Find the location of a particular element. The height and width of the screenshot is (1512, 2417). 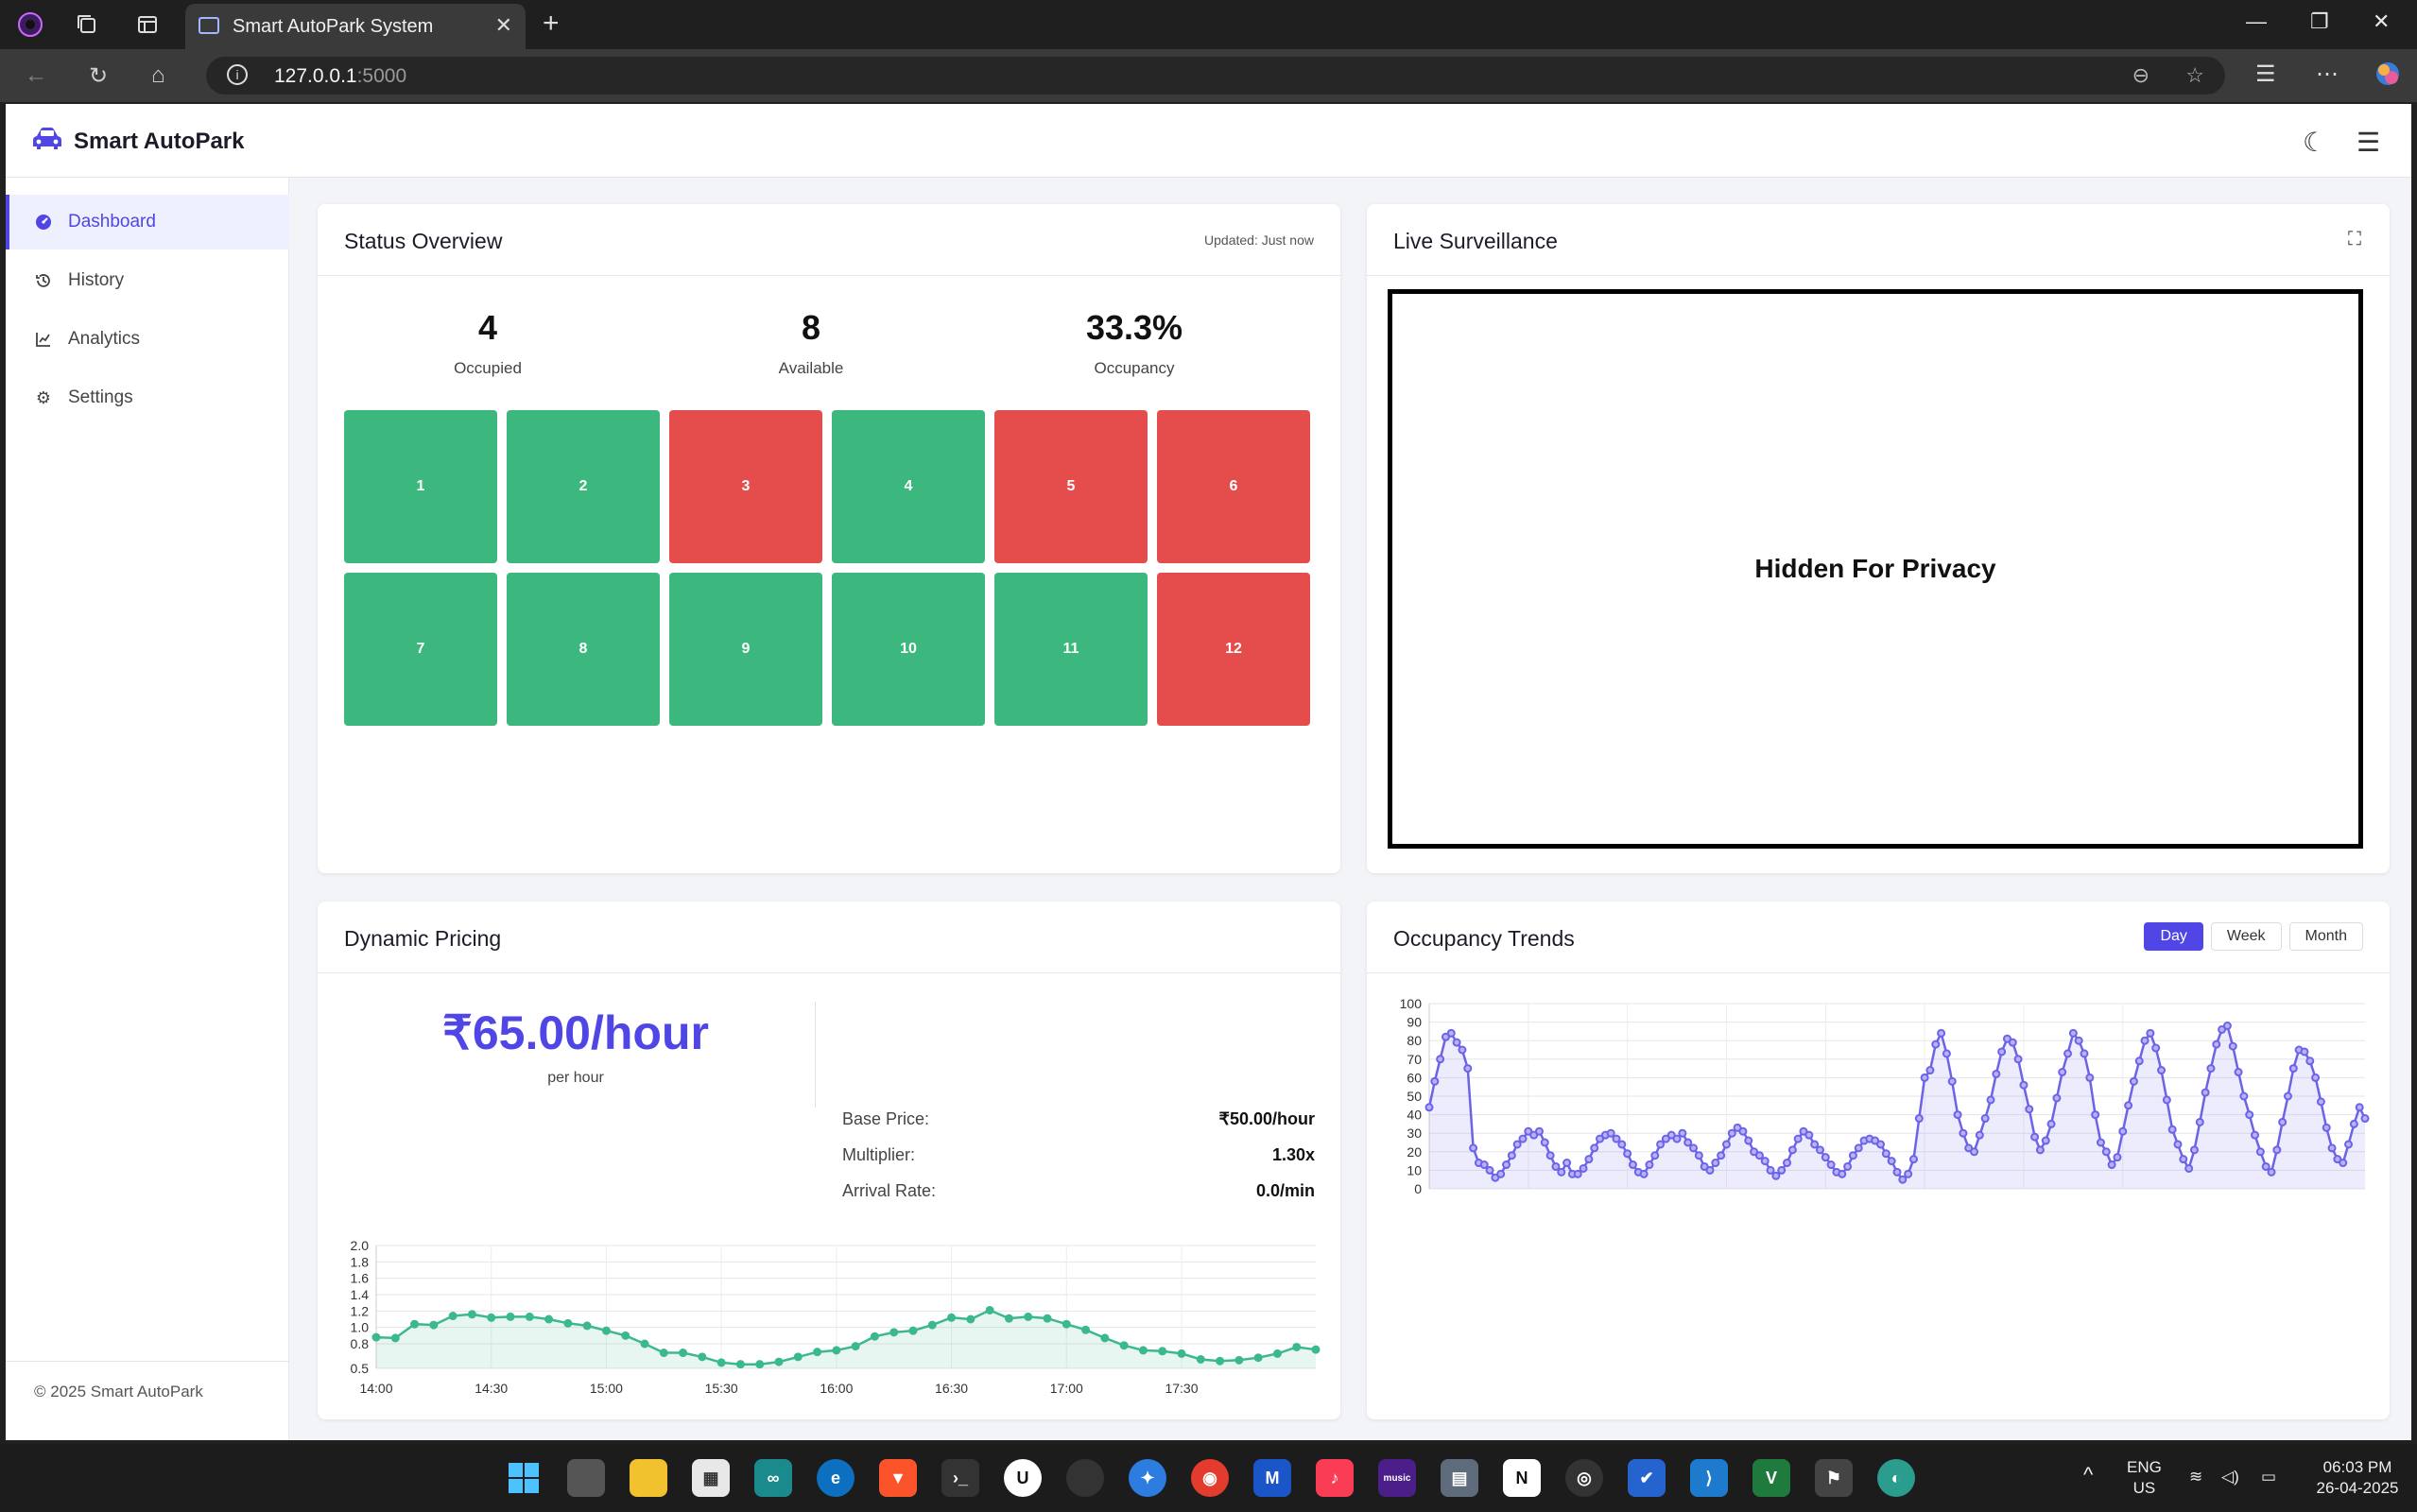

parking-slot-11: 11 is located at coordinates (1071, 649).